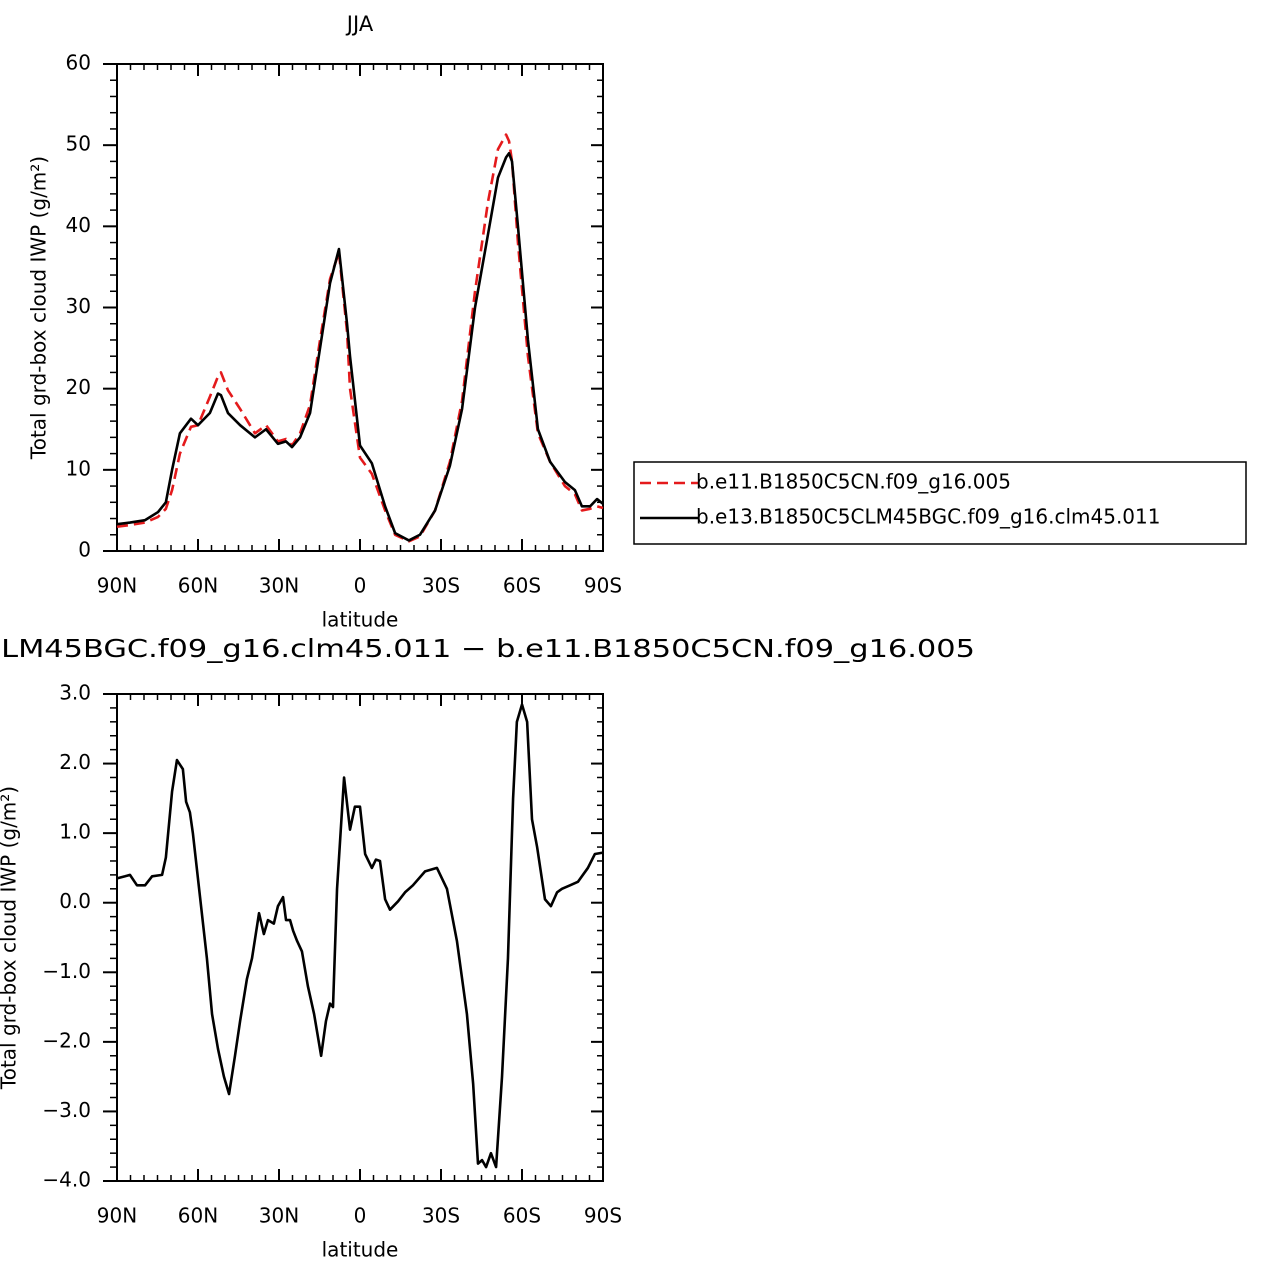  Describe the element at coordinates (78, 387) in the screenshot. I see `y-tick-label: 20` at that location.